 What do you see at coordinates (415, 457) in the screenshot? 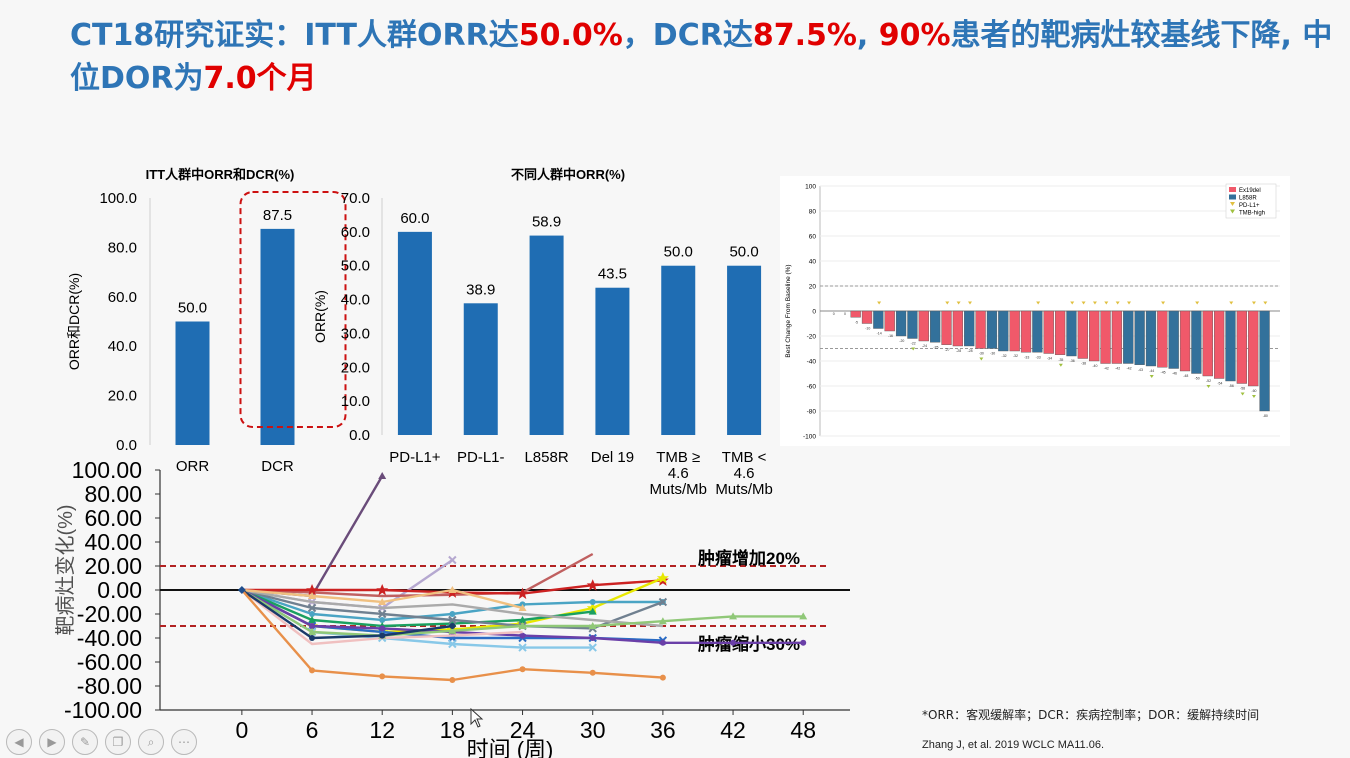
I see `x-tick-label: PD-L1+` at bounding box center [415, 457].